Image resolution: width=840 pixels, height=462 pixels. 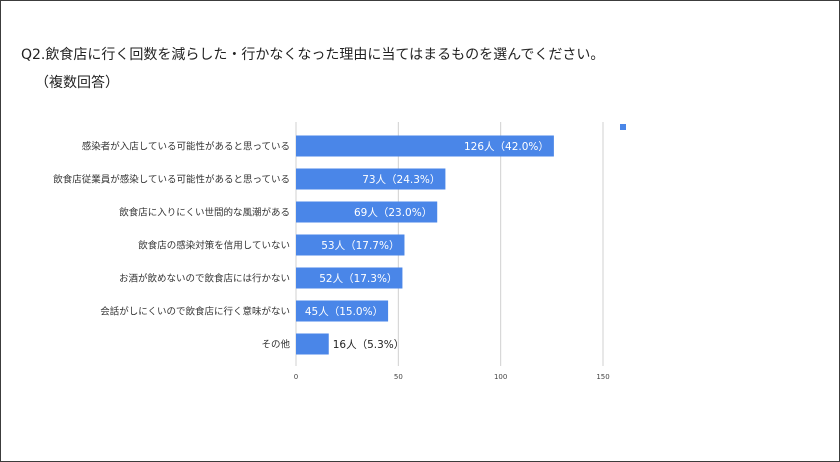 I want to click on category-label: 会話がしにくいので飲食店に行く意味がない, so click(x=195, y=312).